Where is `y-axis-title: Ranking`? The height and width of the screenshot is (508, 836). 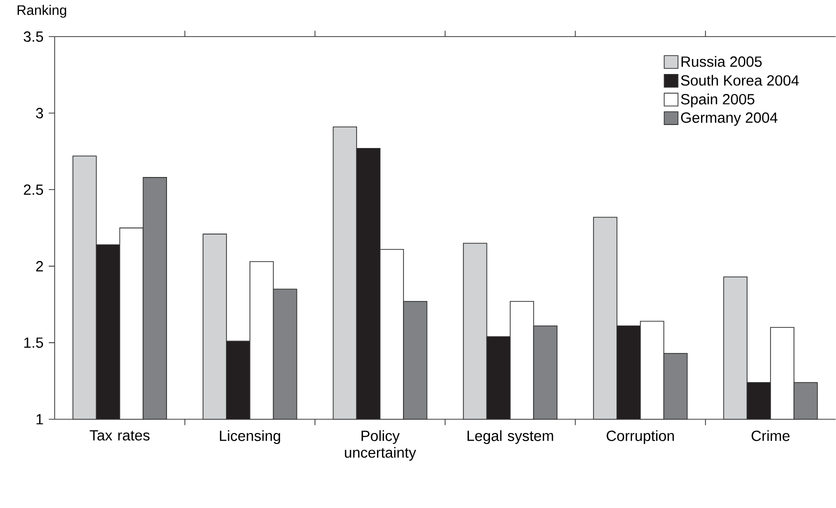 y-axis-title: Ranking is located at coordinates (42, 11).